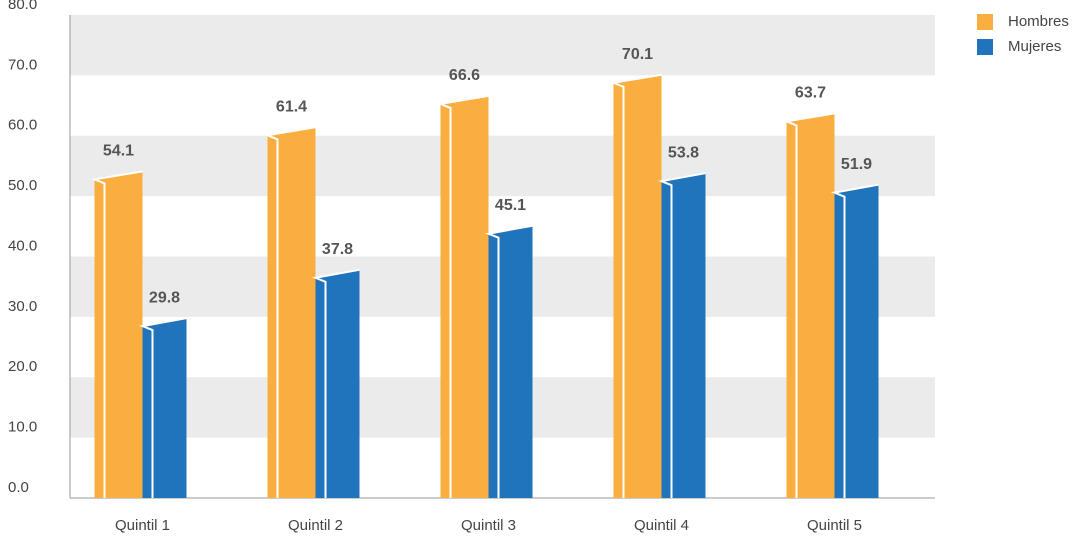  Describe the element at coordinates (22, 125) in the screenshot. I see `y-tick-label: 60.0` at that location.